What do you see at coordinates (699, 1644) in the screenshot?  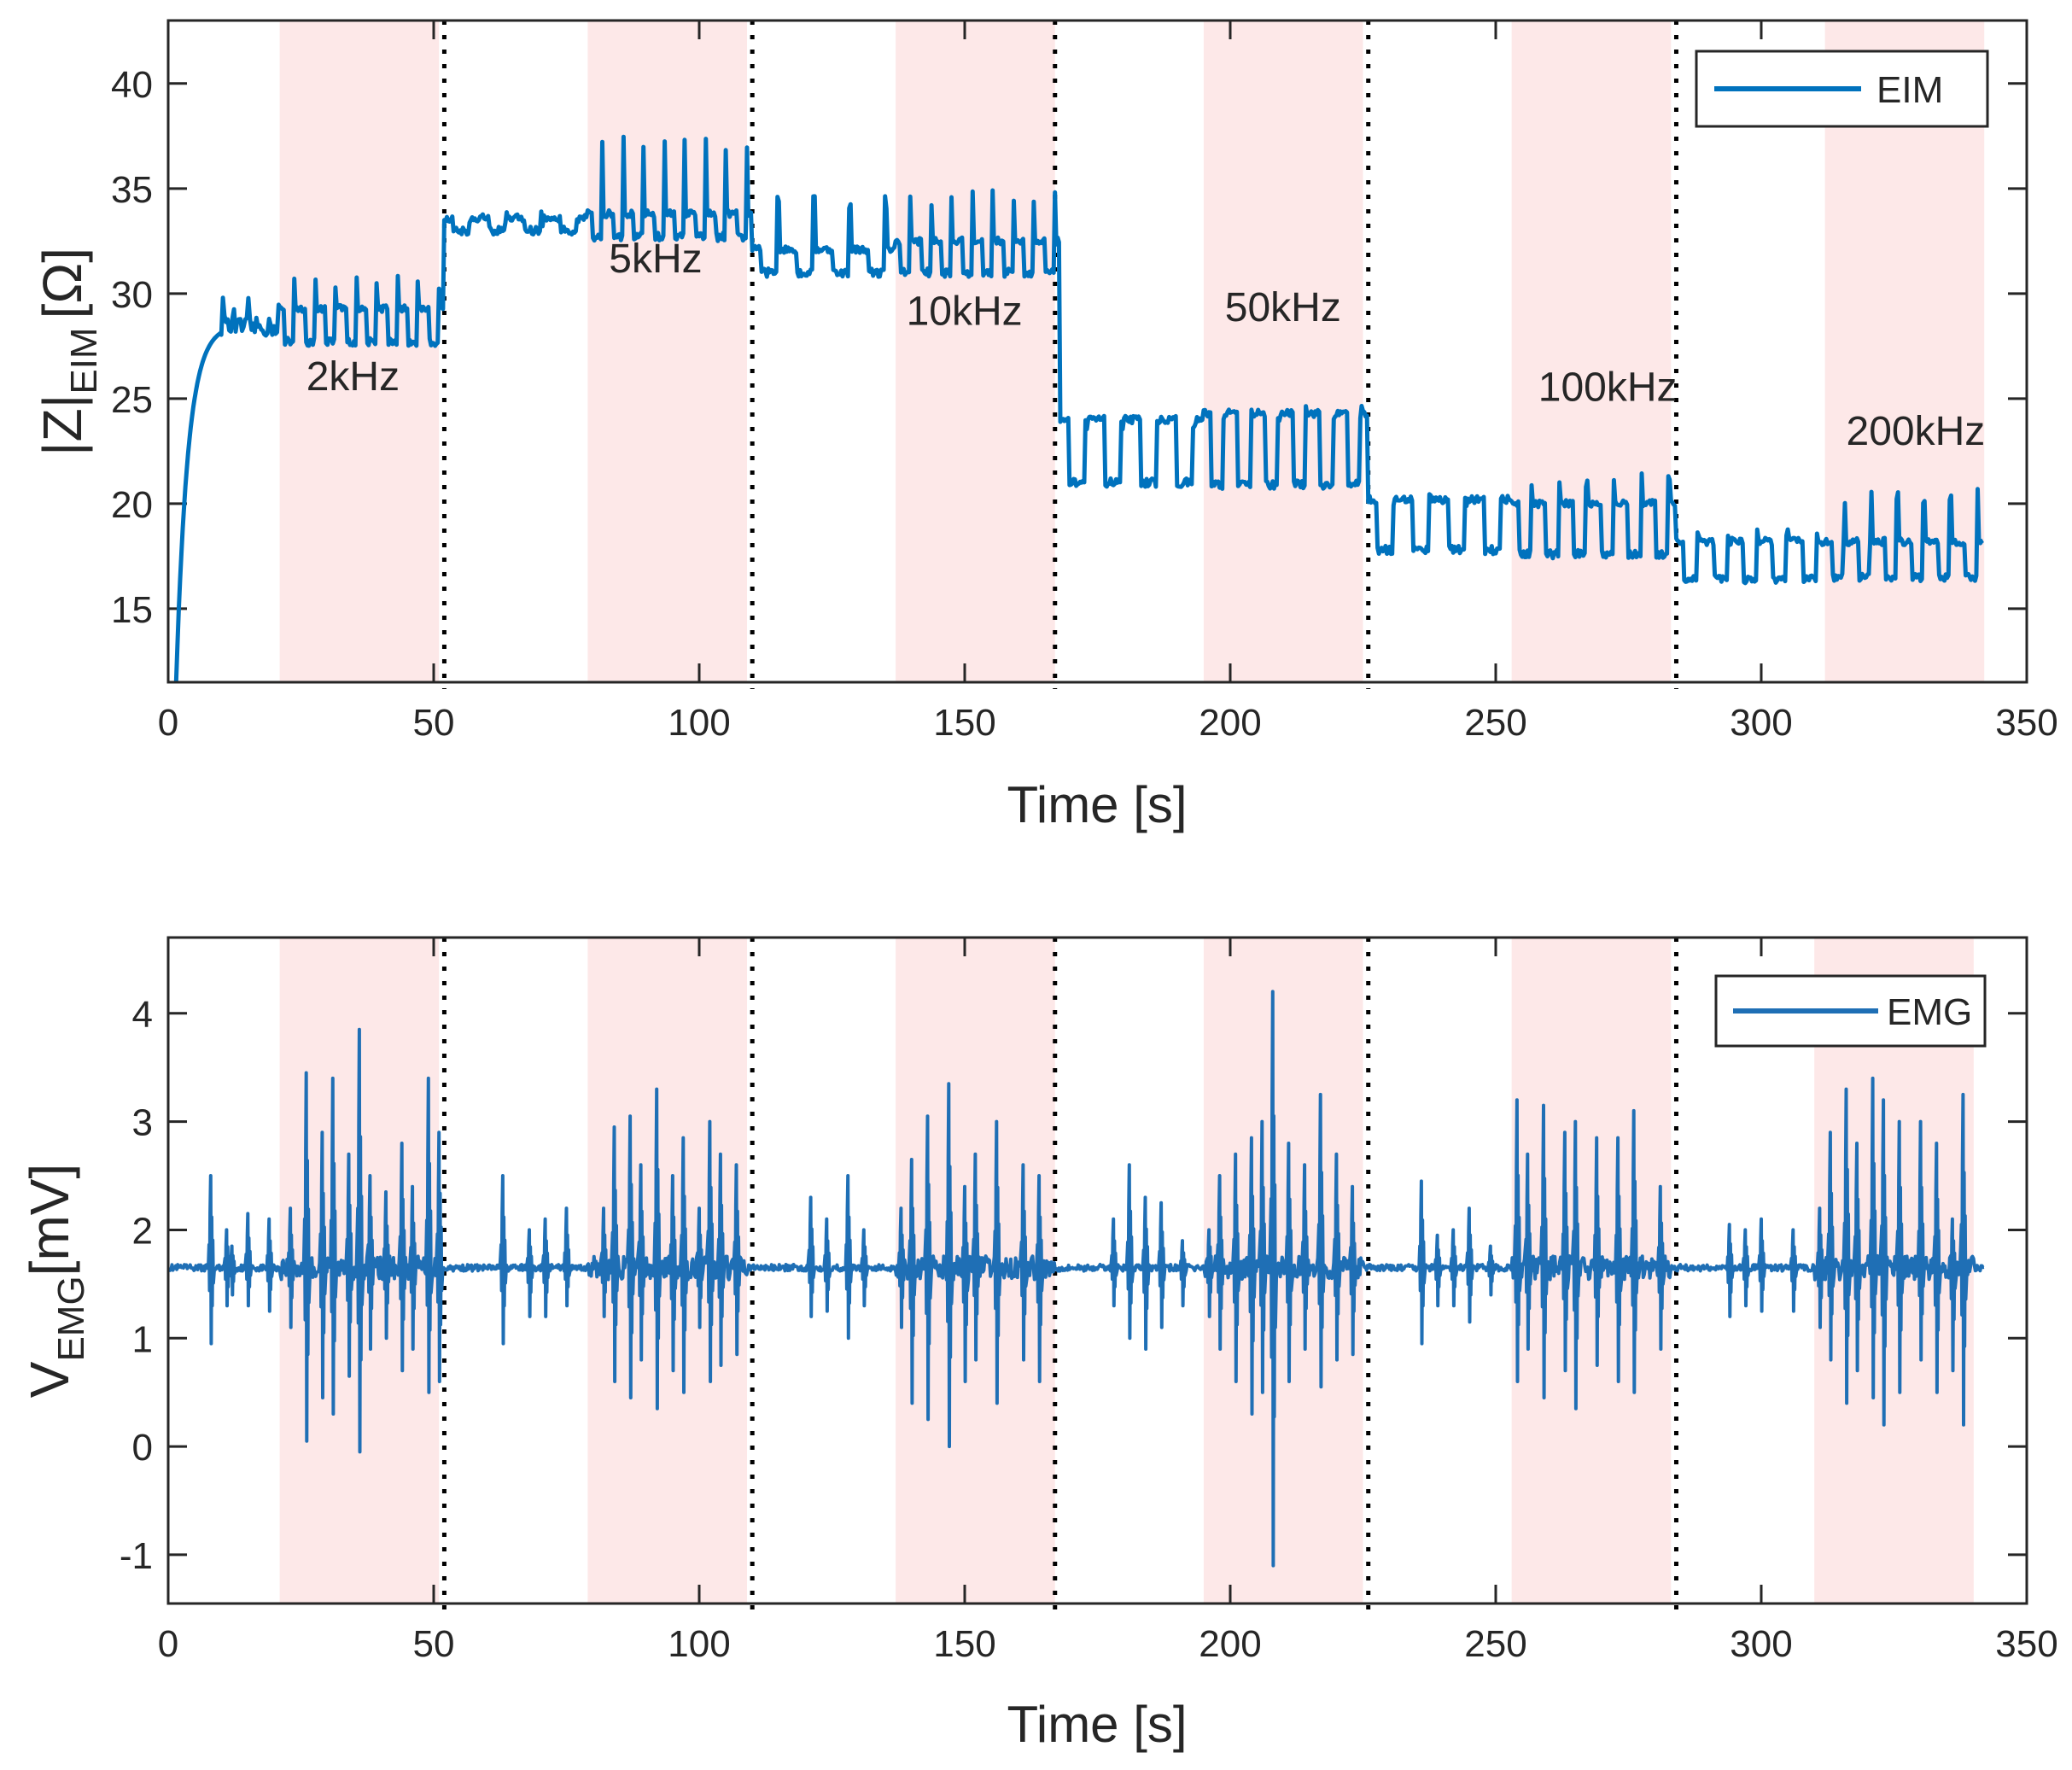 I see `emg-x-tick-label: 100` at bounding box center [699, 1644].